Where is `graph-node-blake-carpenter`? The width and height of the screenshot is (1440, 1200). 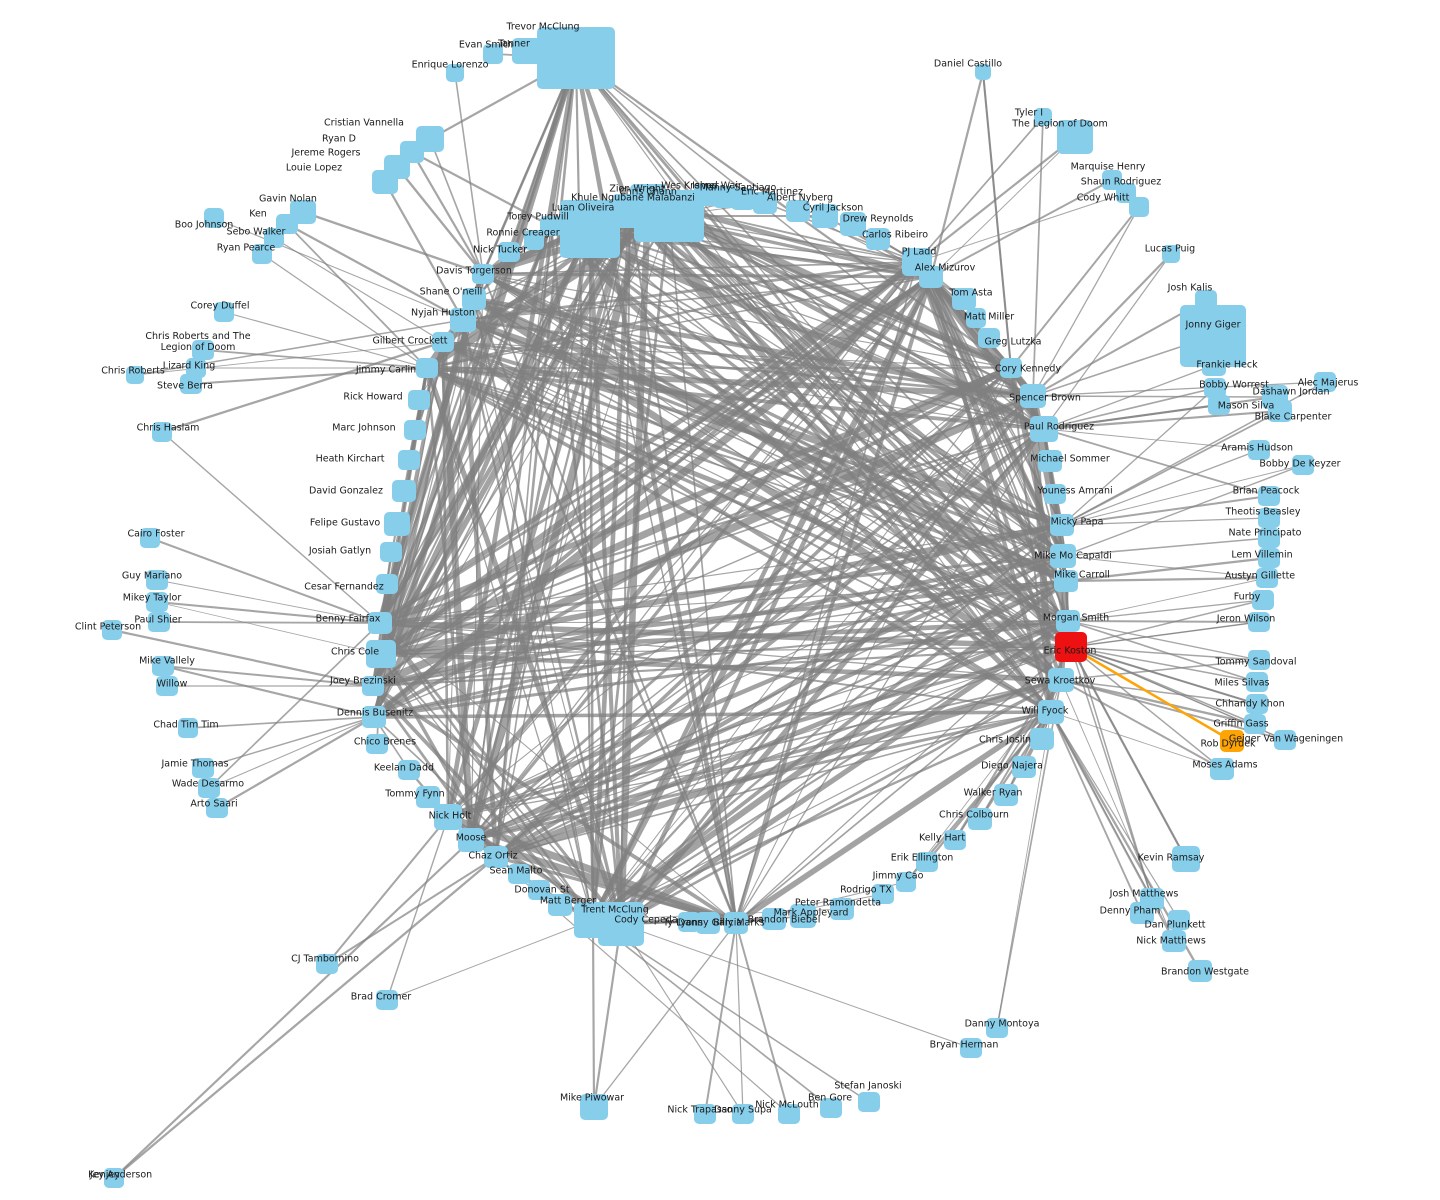 graph-node-blake-carpenter is located at coordinates (1280, 411).